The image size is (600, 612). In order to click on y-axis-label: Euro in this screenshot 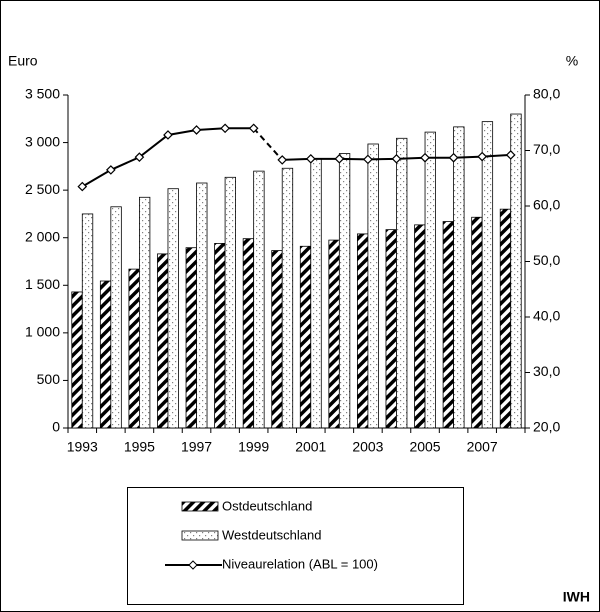, I will do `click(23, 61)`.